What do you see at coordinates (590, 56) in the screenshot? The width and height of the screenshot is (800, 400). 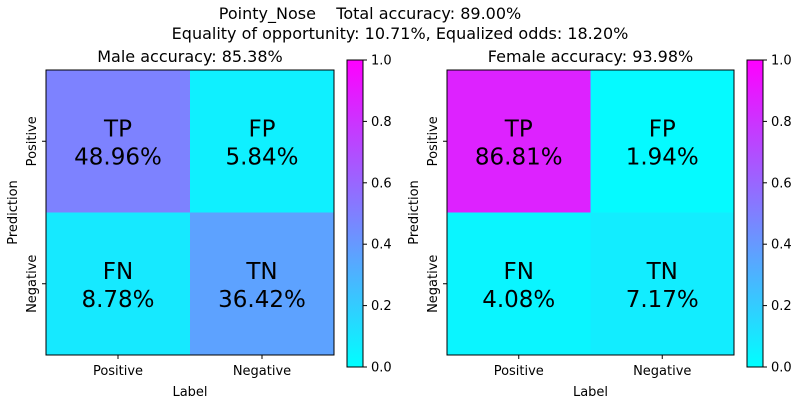 I see `panel-title: Female accuracy: 93.98%` at bounding box center [590, 56].